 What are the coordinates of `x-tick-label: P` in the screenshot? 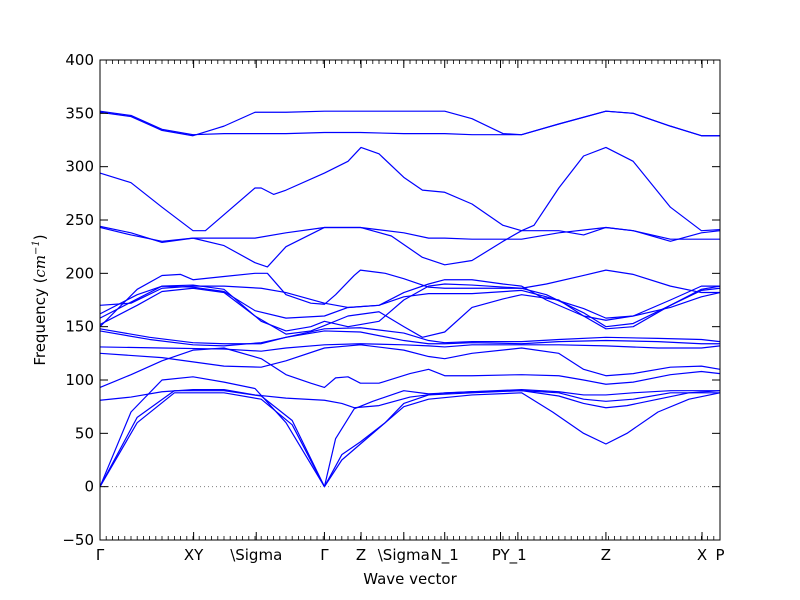 It's located at (719, 555).